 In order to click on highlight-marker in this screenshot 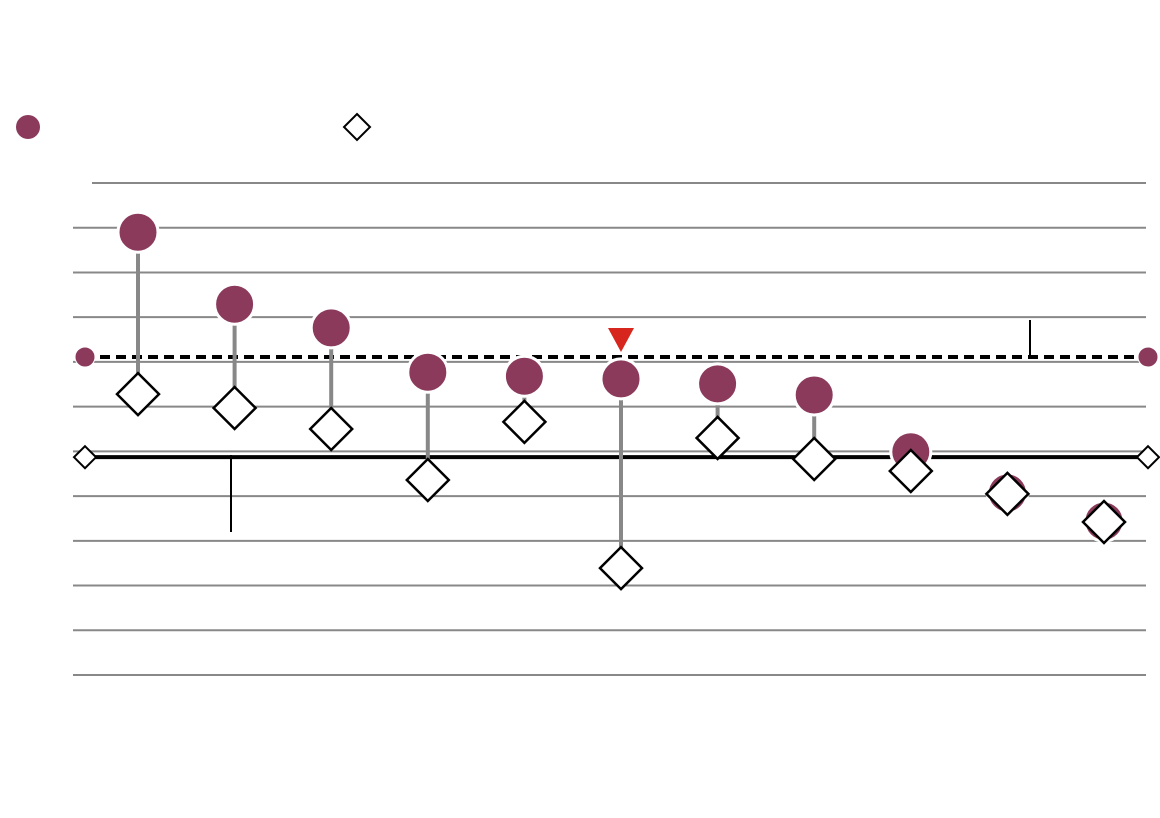, I will do `click(621, 340)`.